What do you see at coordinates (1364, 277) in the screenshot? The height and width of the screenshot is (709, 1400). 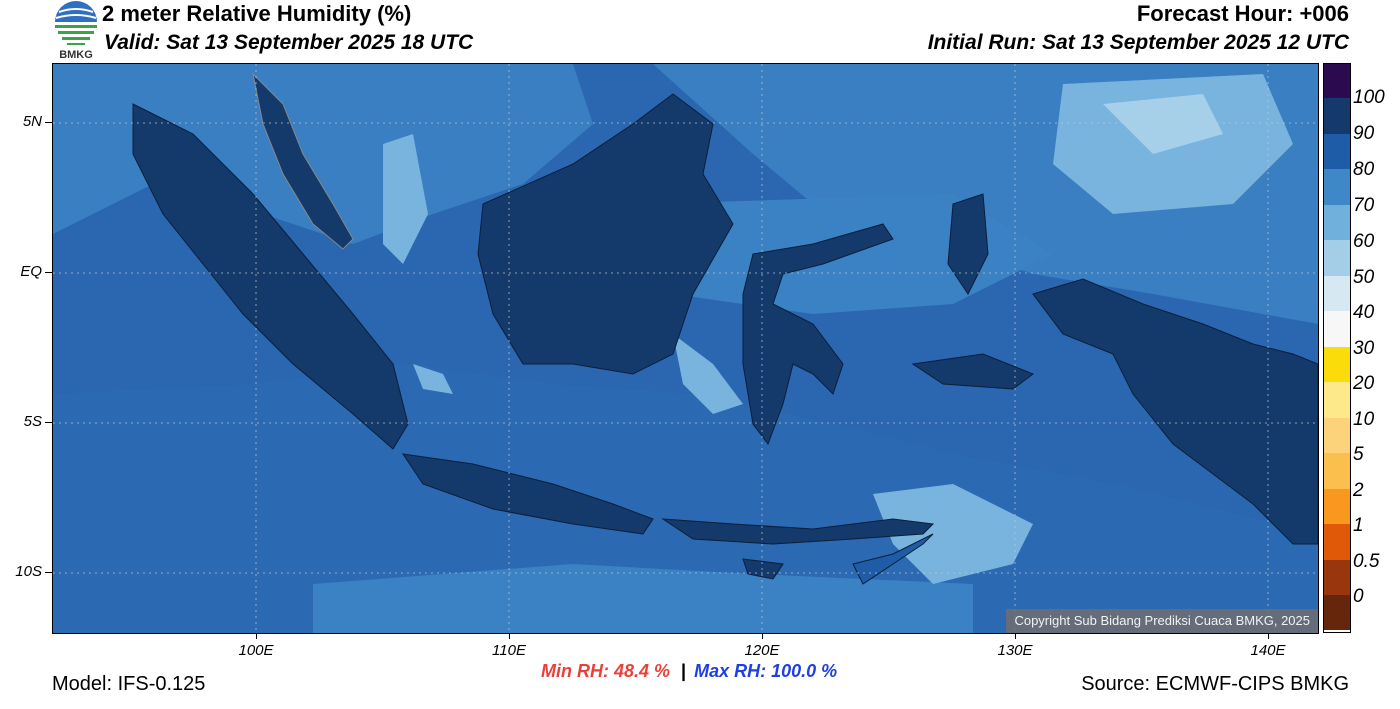 I see `colorbar-label: 50` at bounding box center [1364, 277].